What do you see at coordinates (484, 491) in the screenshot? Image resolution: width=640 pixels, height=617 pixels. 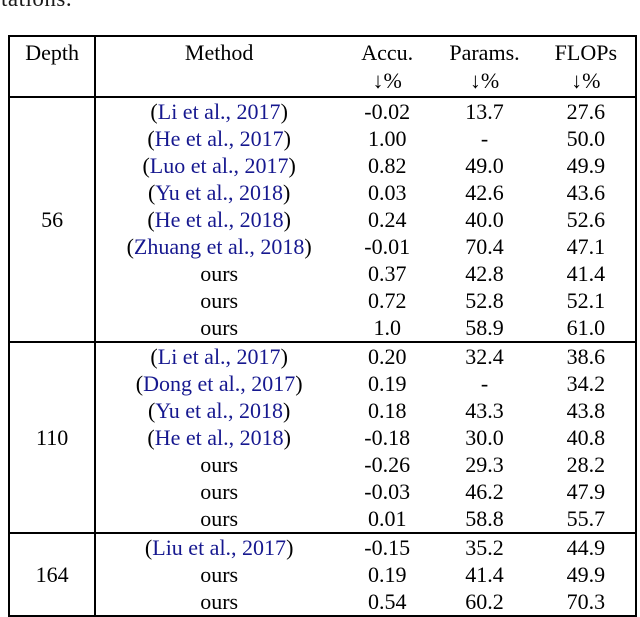 I see `params-cell: 46.2` at bounding box center [484, 491].